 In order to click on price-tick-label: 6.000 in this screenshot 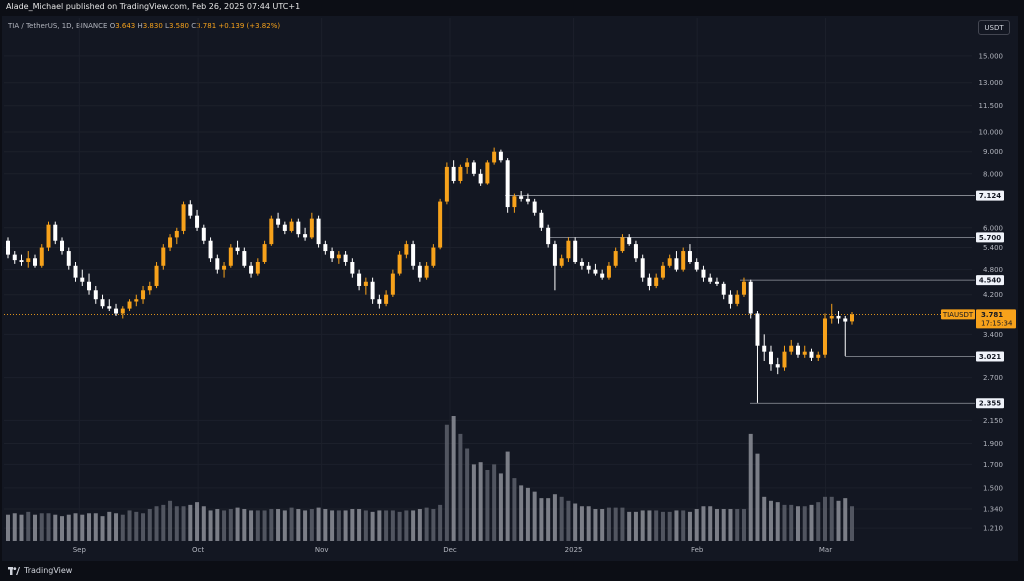, I will do `click(993, 228)`.